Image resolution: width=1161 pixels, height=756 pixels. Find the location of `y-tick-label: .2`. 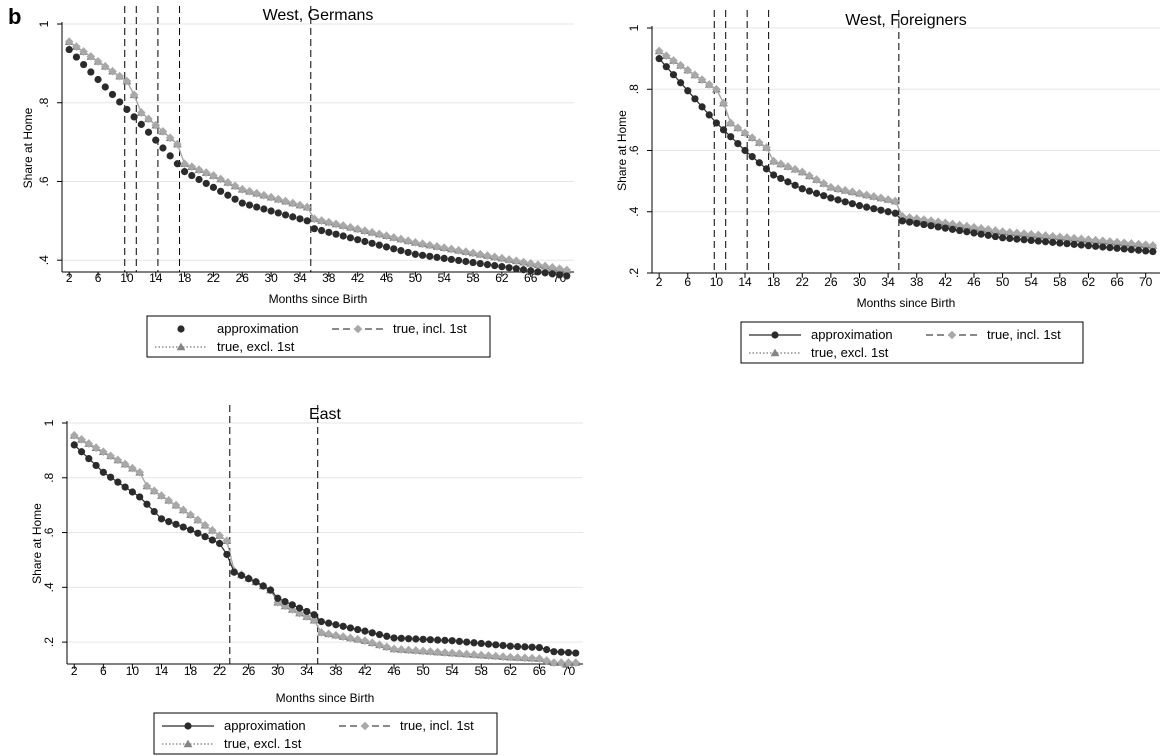

y-tick-label: .2 is located at coordinates (634, 273).